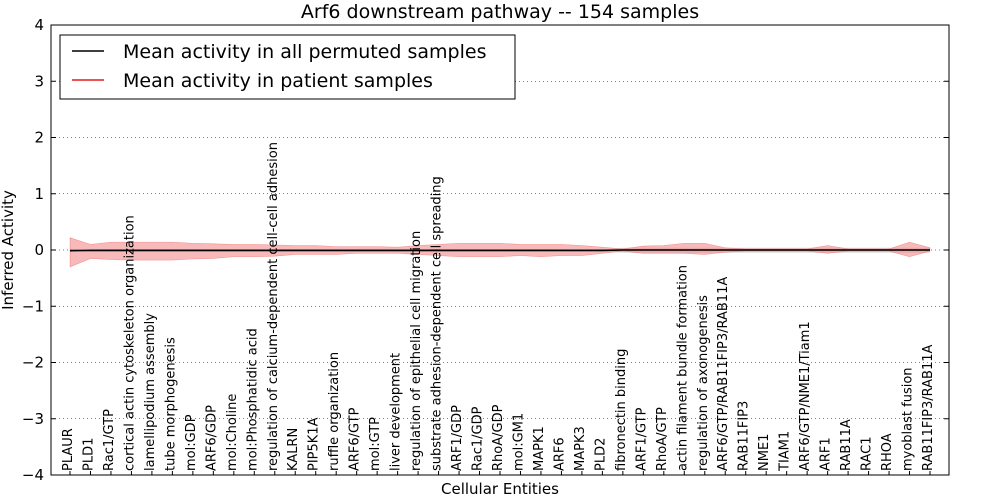 The height and width of the screenshot is (500, 1000). What do you see at coordinates (457, 438) in the screenshot?
I see `x-category-label: ARF1/GDP` at bounding box center [457, 438].